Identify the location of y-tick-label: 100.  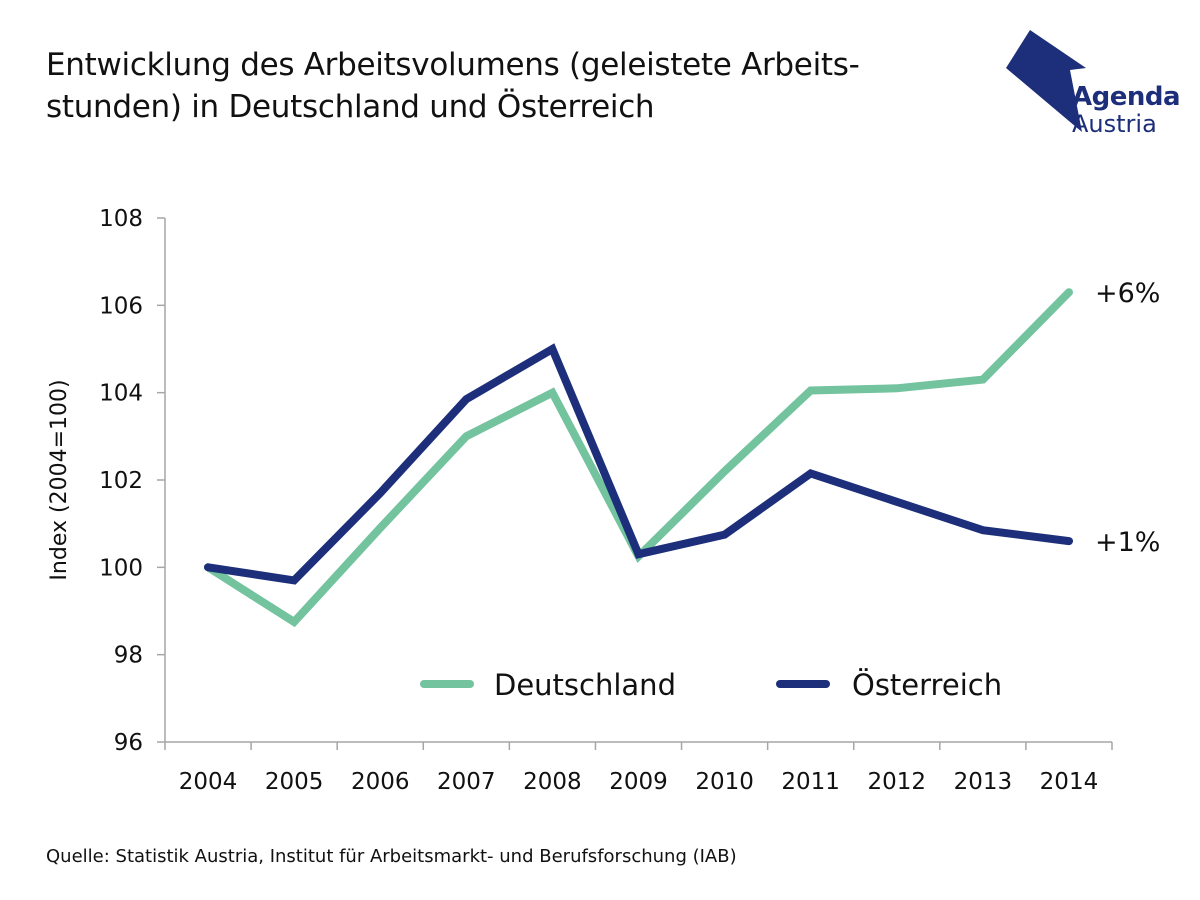
(121, 568).